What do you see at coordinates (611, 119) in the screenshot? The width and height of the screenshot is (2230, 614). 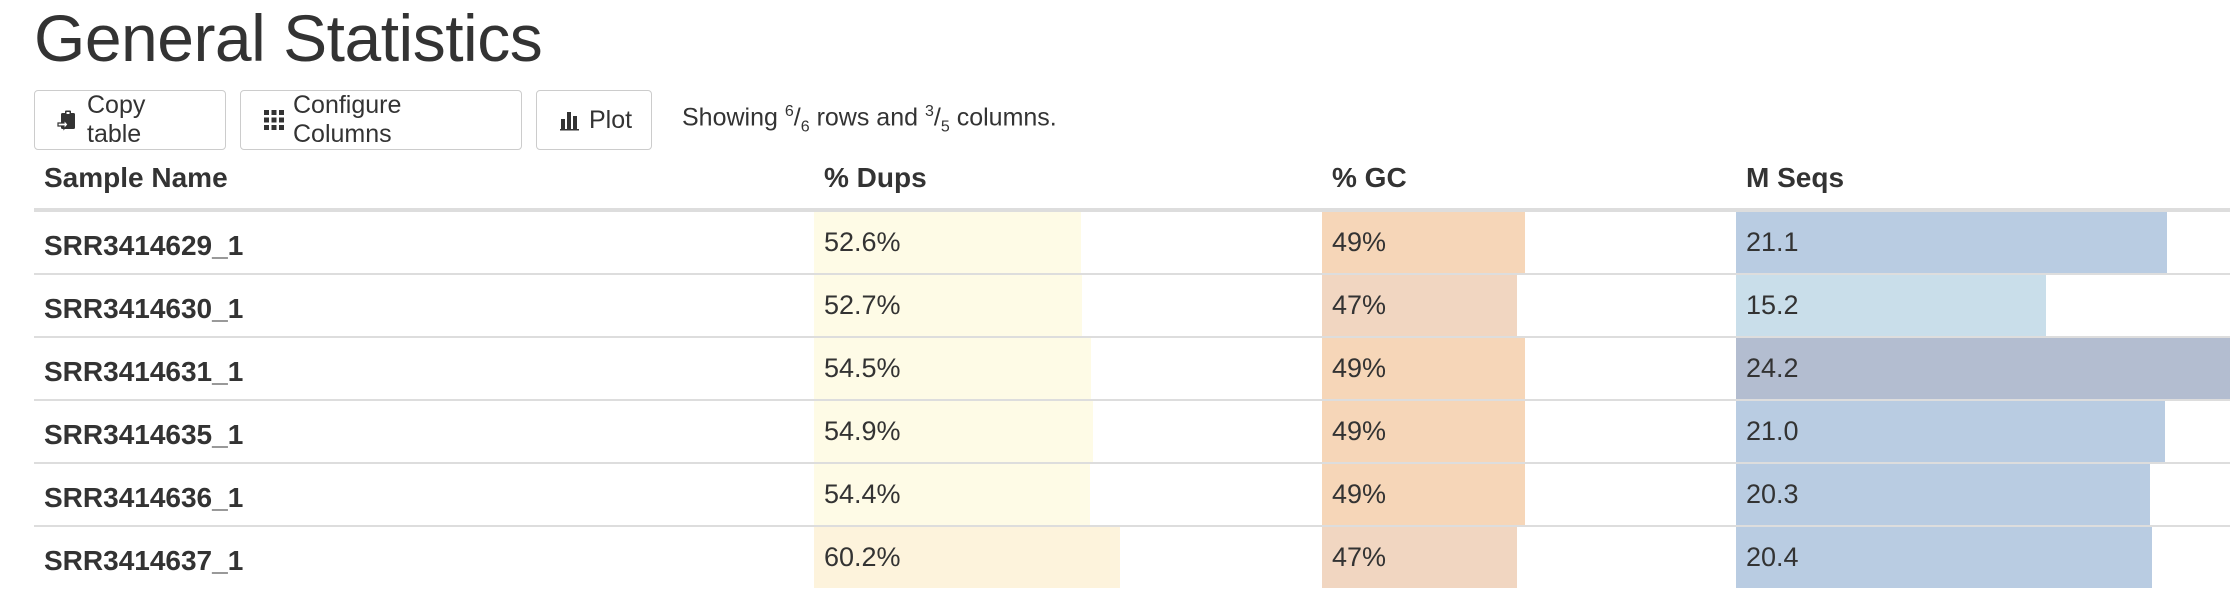 I see `plot-label: Plot` at bounding box center [611, 119].